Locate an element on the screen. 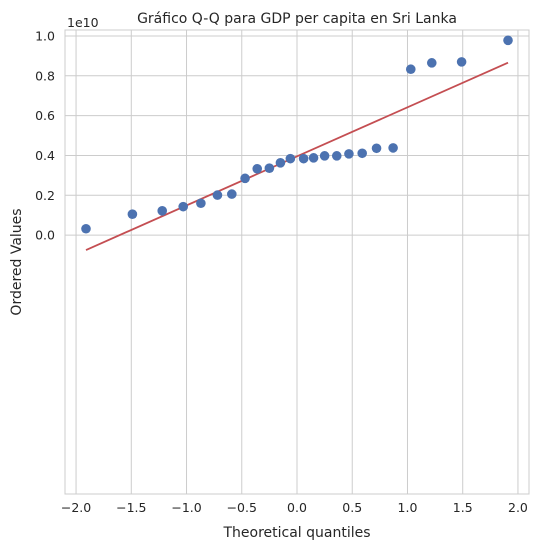 The height and width of the screenshot is (550, 540). y-tick-label: 0.4 is located at coordinates (45, 155).